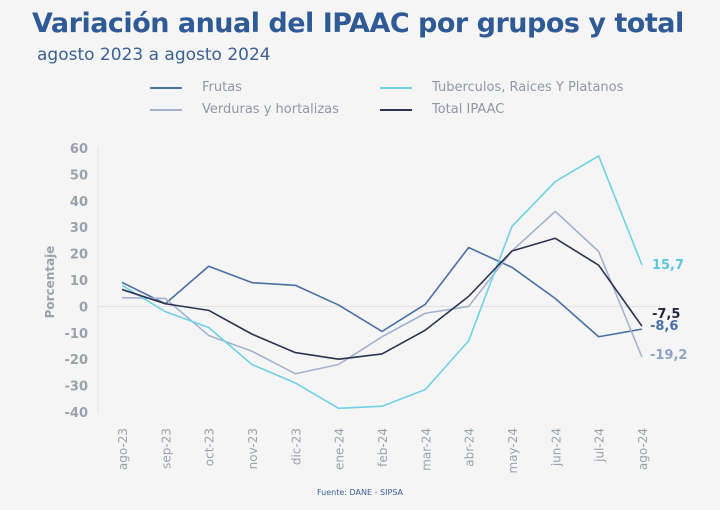 This screenshot has height=510, width=720. I want to click on x-tick-label: abr-24, so click(470, 447).